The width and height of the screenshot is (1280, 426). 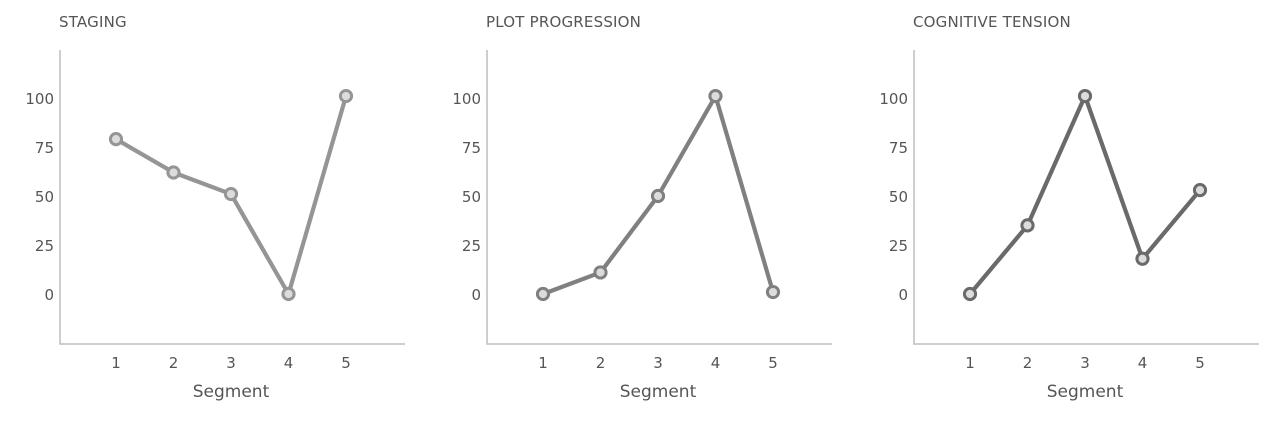 I want to click on staging-title: STAGING, so click(x=93, y=22).